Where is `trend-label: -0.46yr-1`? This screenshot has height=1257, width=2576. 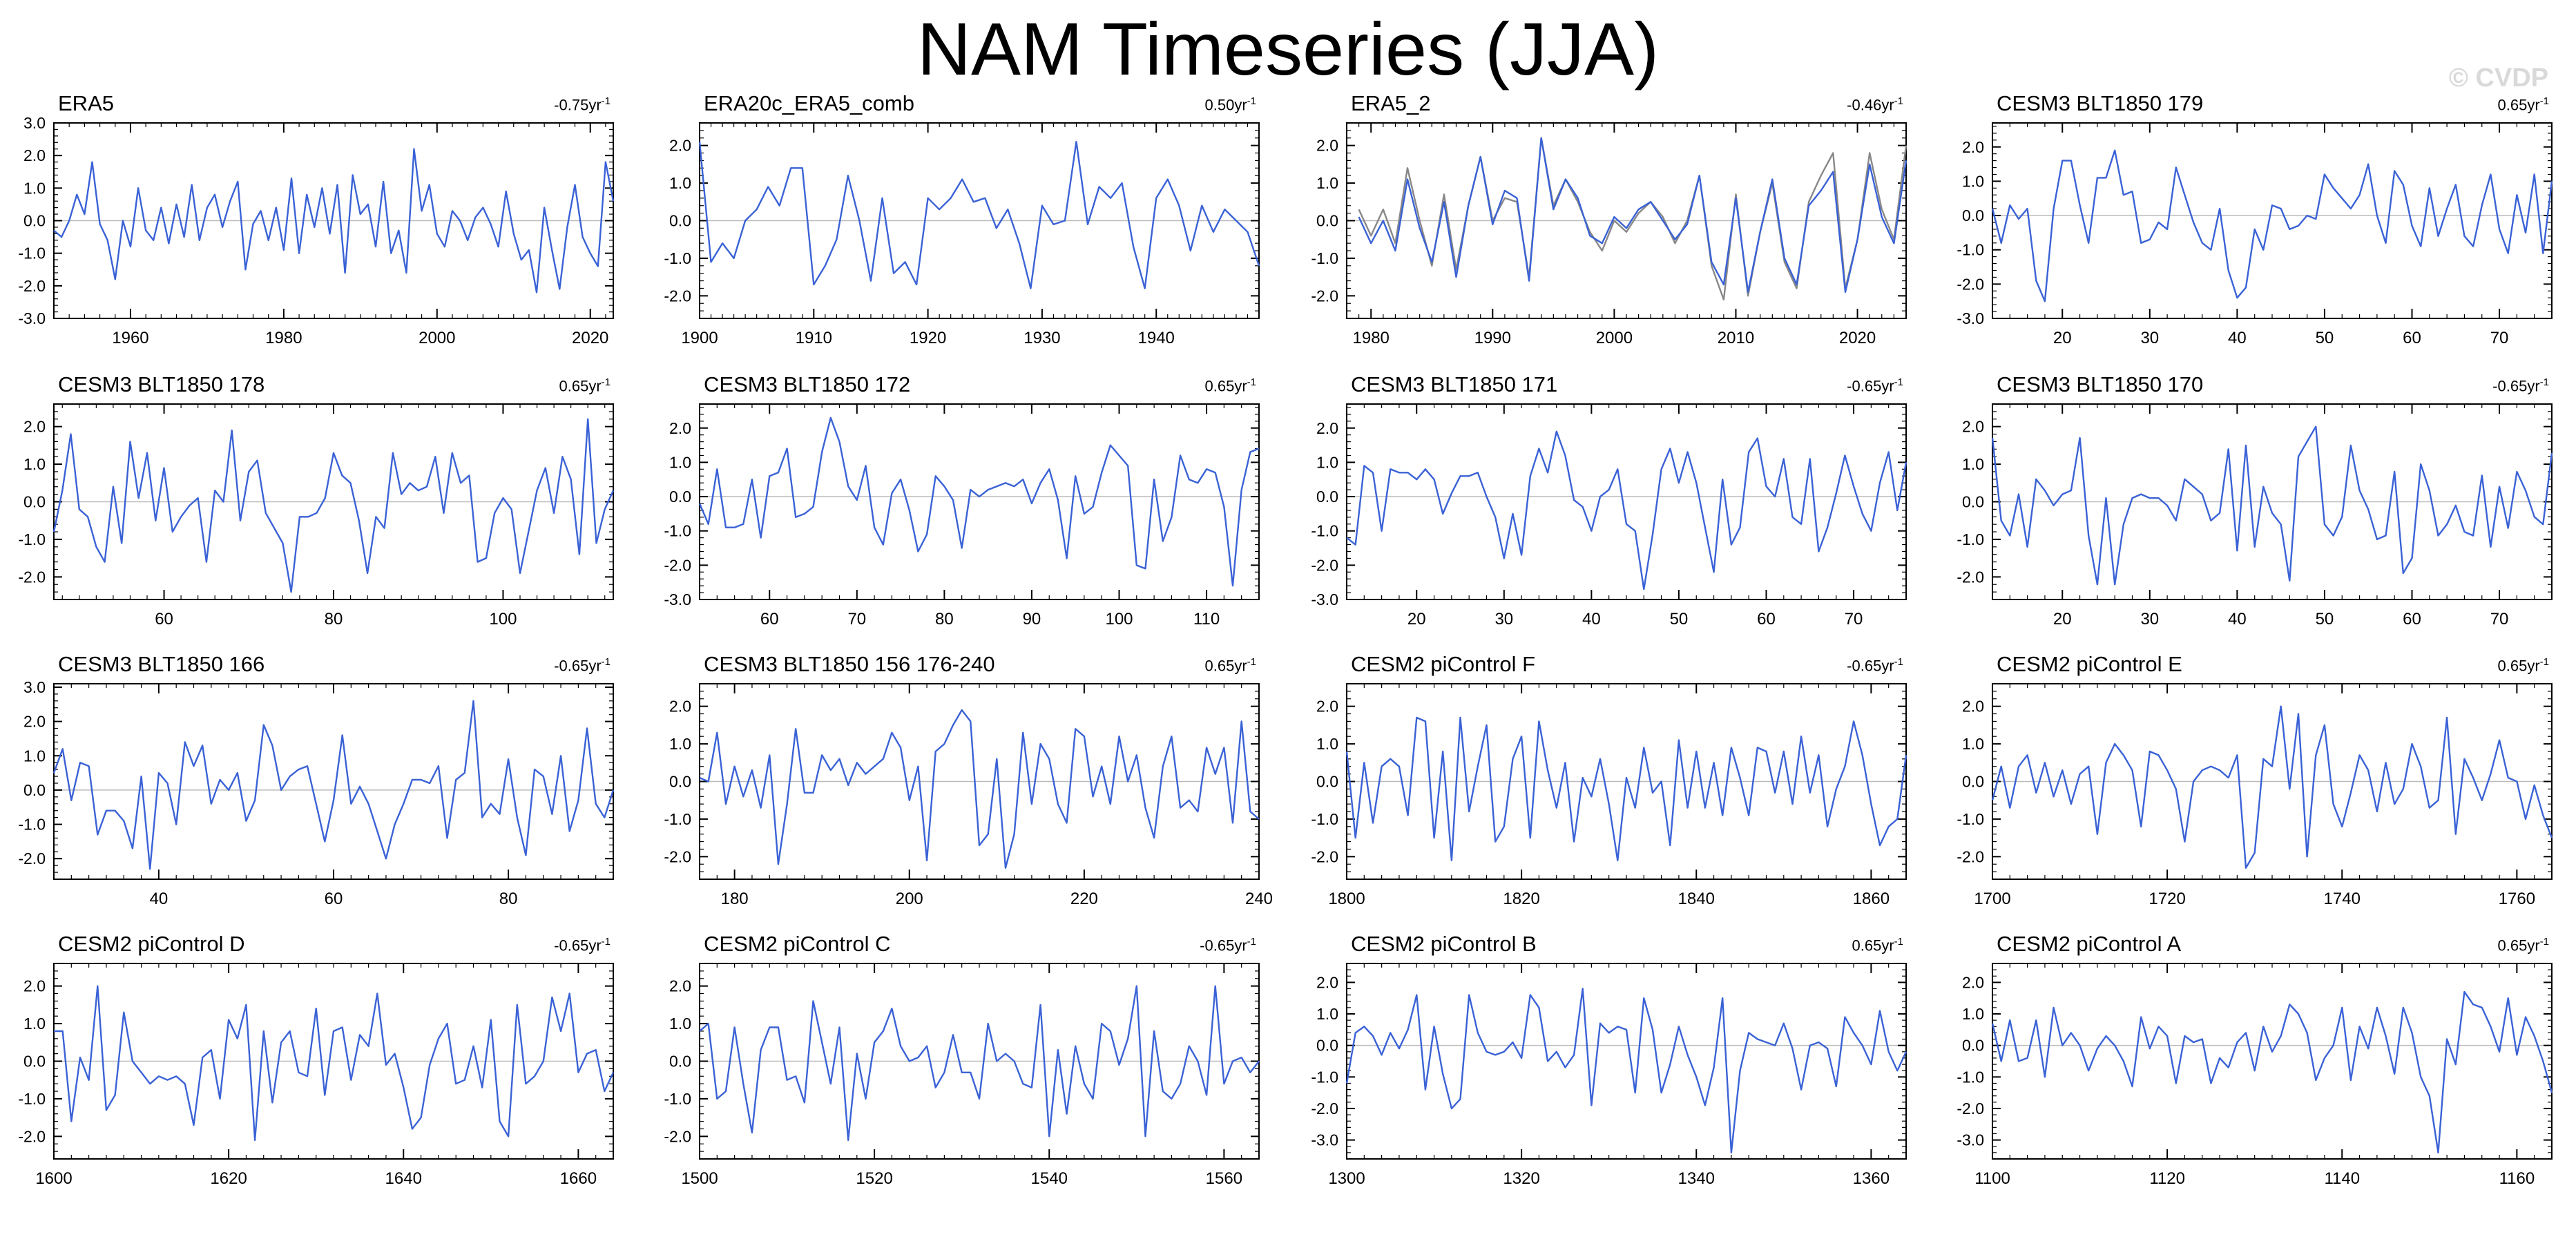
trend-label: -0.46yr-1 is located at coordinates (1875, 105).